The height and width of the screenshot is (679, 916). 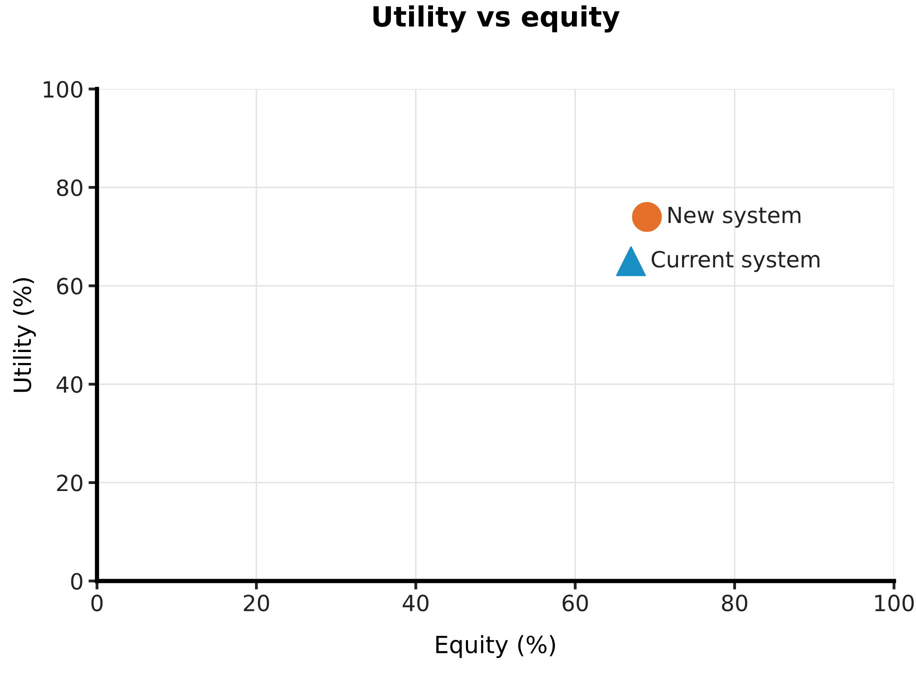 What do you see at coordinates (69, 483) in the screenshot?
I see `y-tick-label: 20` at bounding box center [69, 483].